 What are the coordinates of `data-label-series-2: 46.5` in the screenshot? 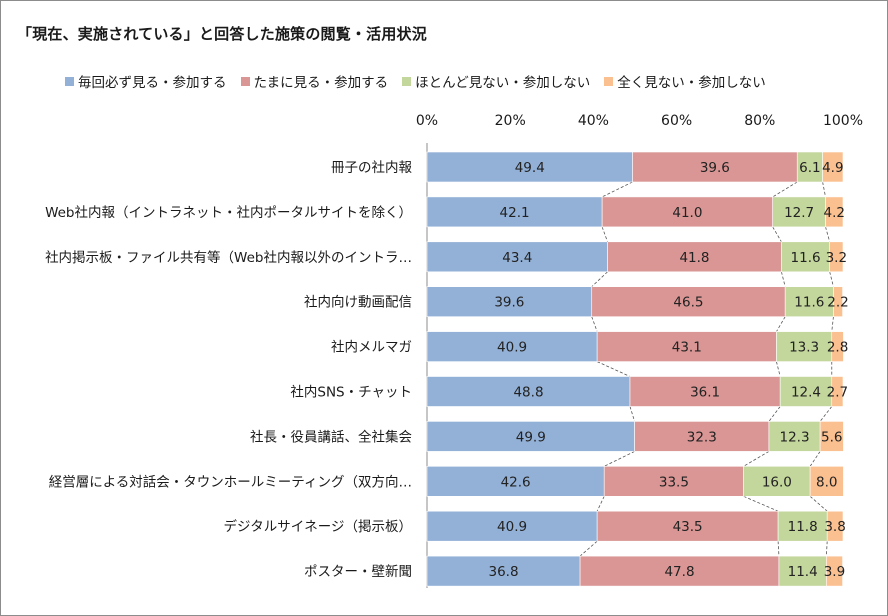 It's located at (688, 303).